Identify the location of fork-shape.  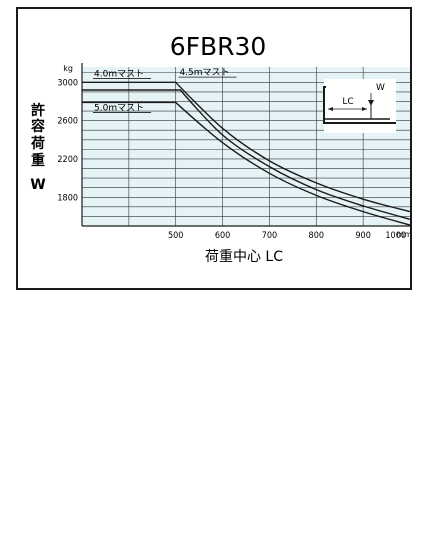
(359, 105).